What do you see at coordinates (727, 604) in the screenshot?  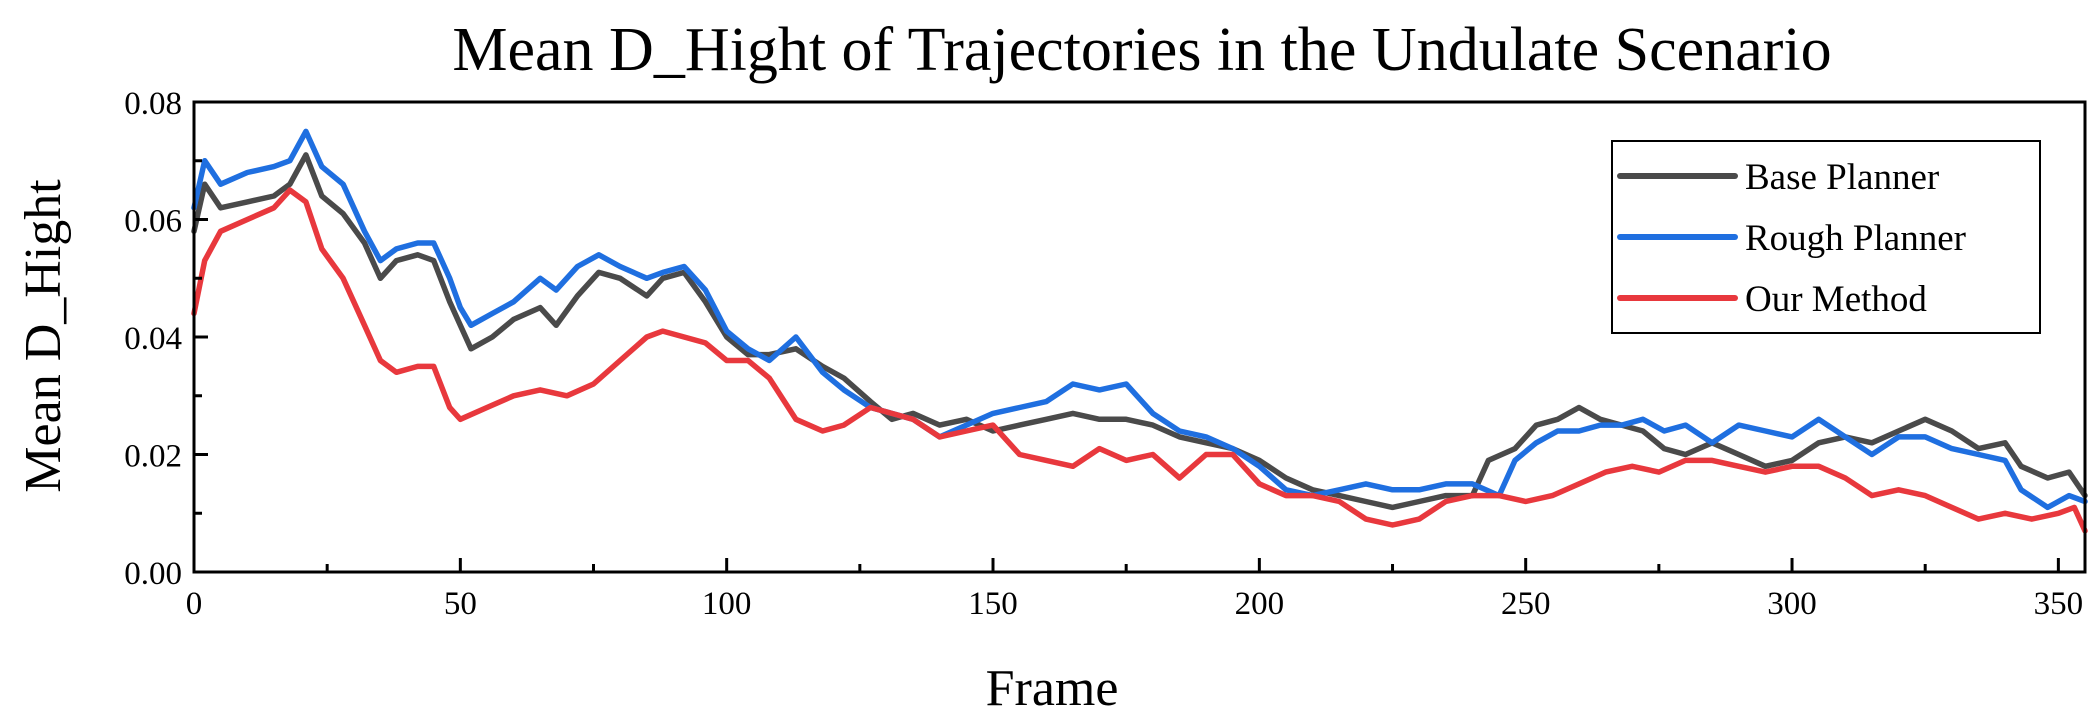 I see `x-tick-label: 100` at bounding box center [727, 604].